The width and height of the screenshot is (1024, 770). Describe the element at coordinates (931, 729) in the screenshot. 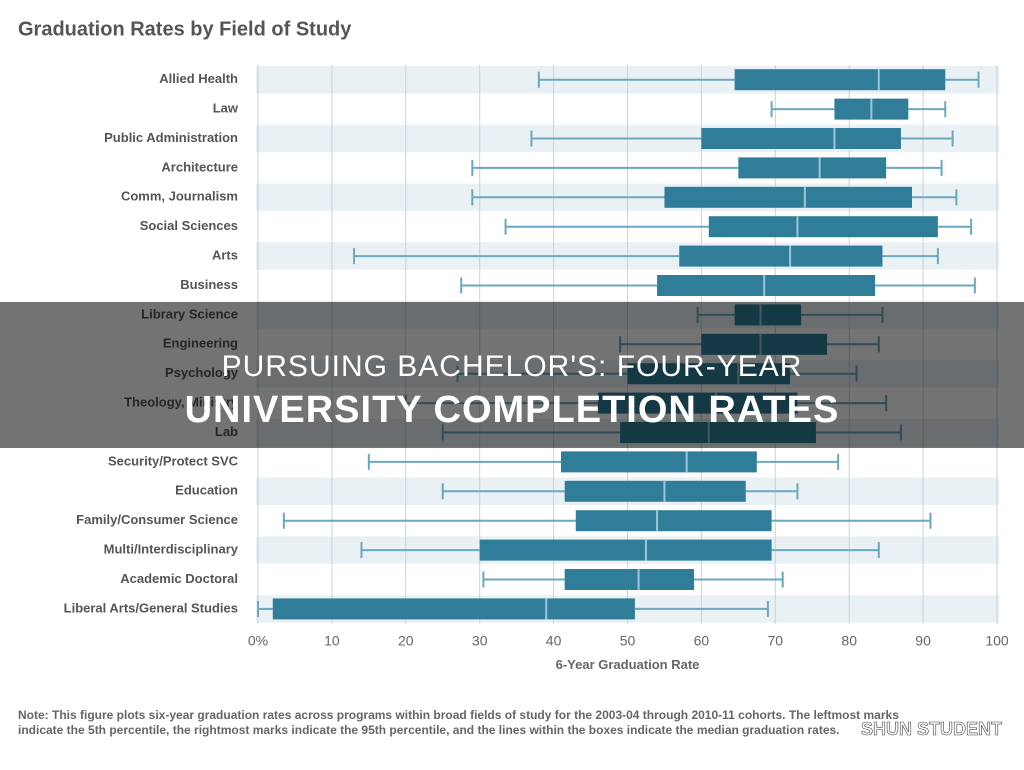

I see `watermark: SHUN STUDENT` at that location.